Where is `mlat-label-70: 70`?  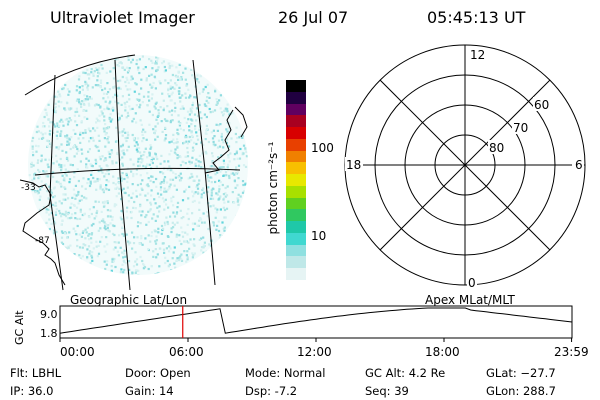 mlat-label-70: 70 is located at coordinates (520, 128).